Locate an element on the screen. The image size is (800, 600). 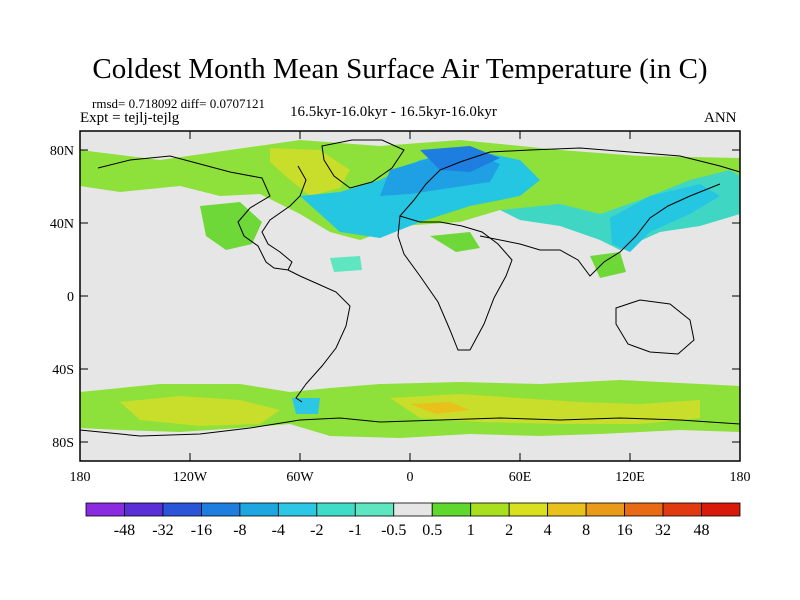
colorbar-label: 2 is located at coordinates (509, 530).